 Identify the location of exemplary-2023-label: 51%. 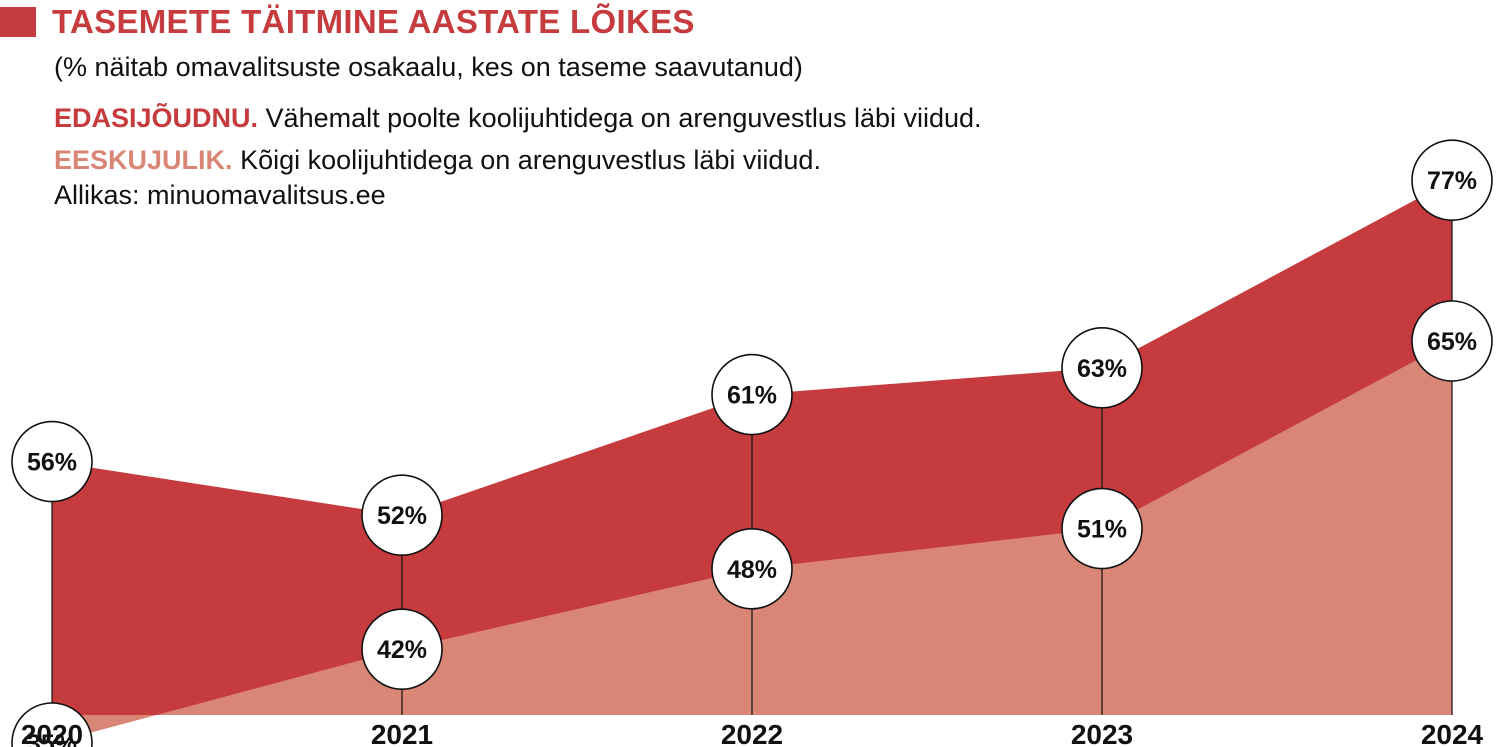
(1102, 530).